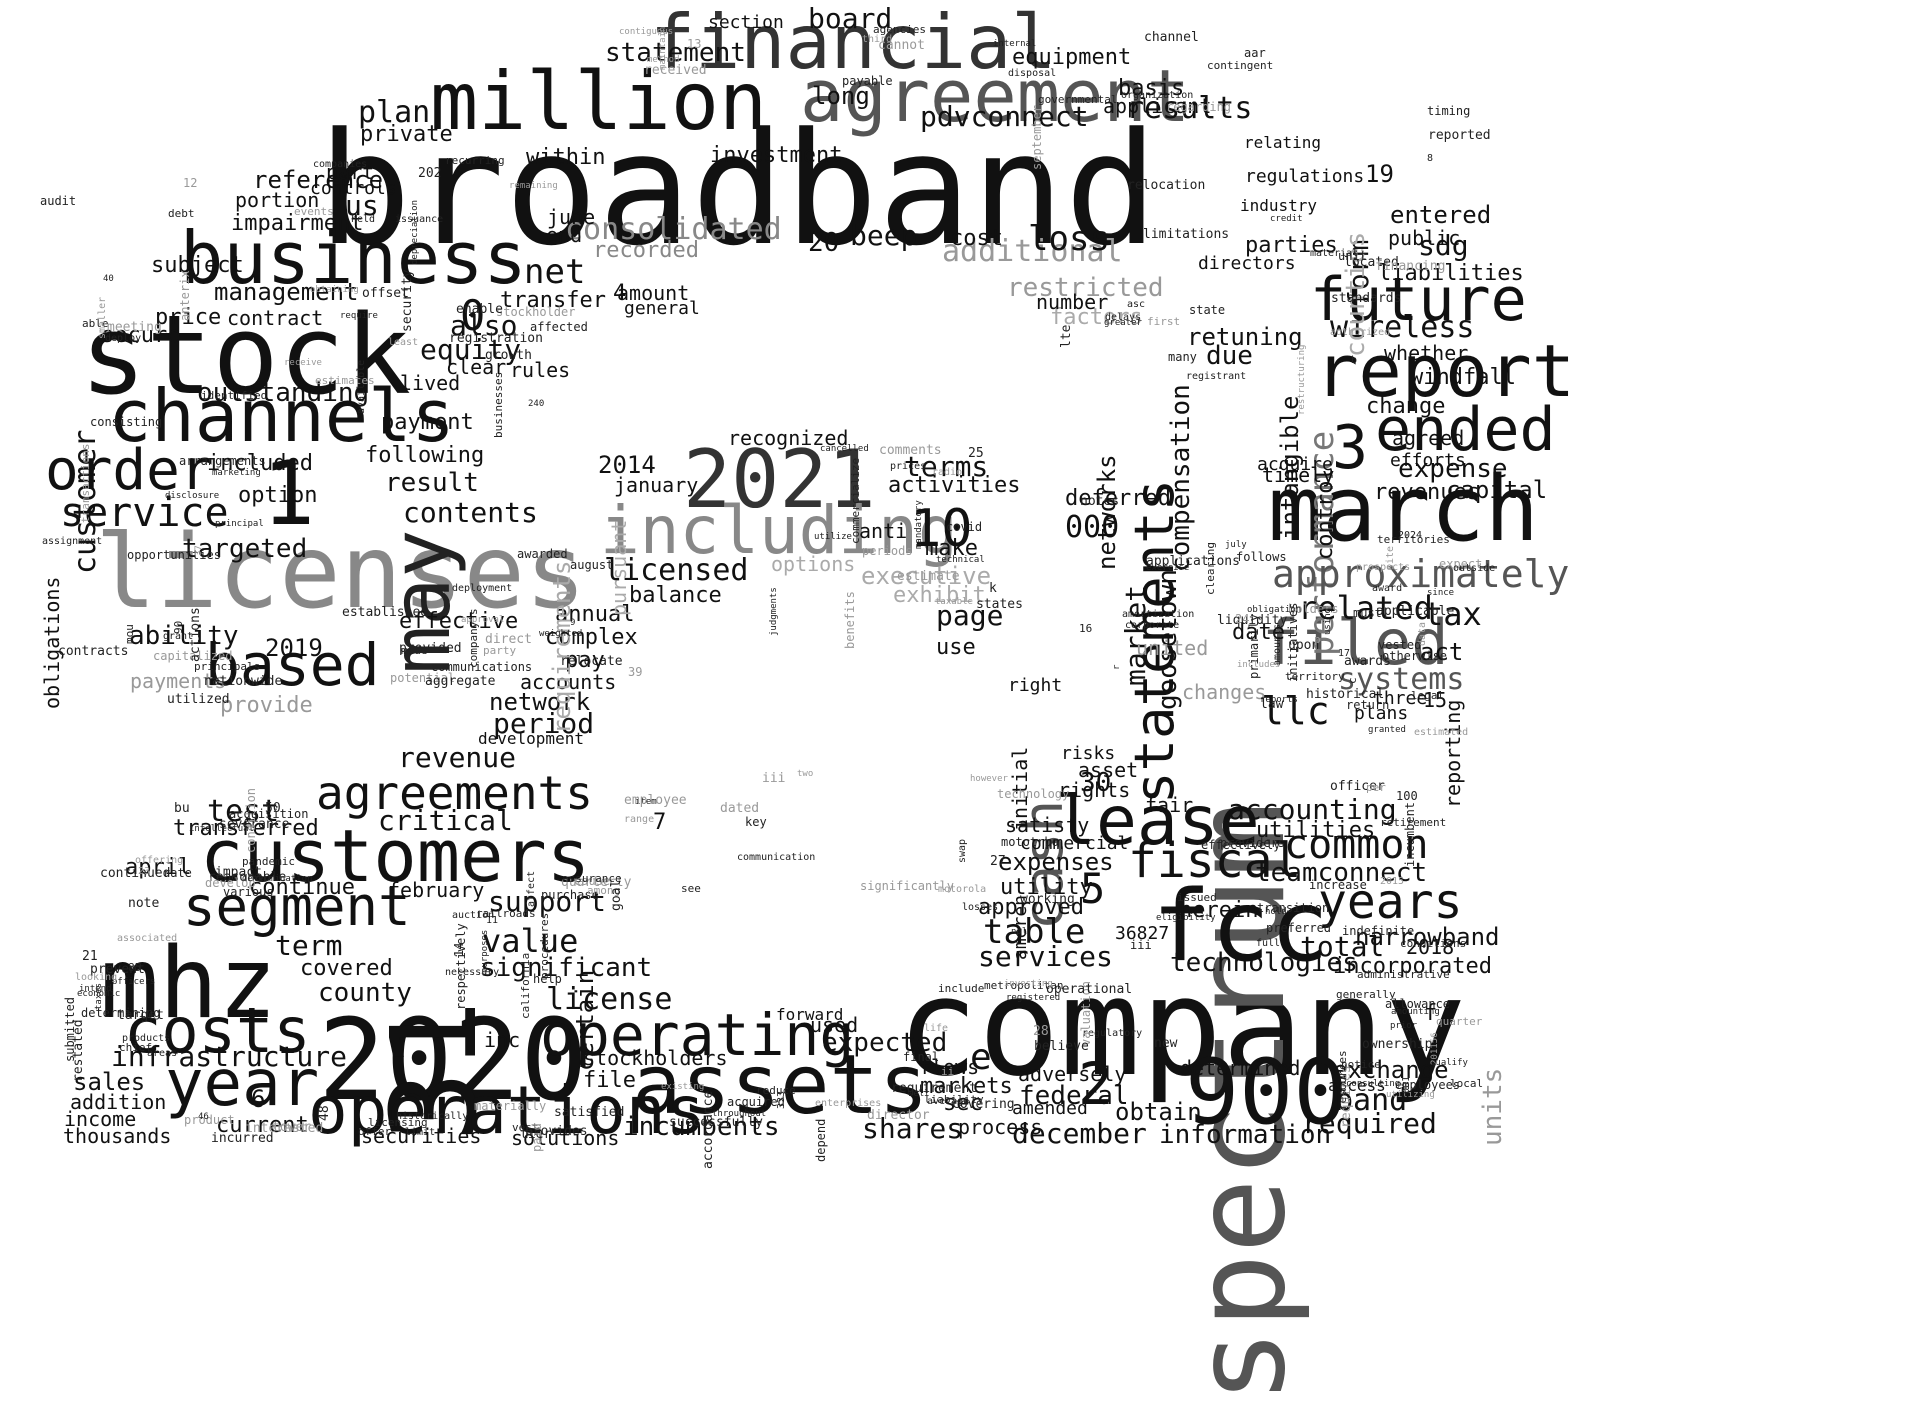 Image resolution: width=1920 pixels, height=1406 pixels. I want to click on small-word: products, so click(146, 1038).